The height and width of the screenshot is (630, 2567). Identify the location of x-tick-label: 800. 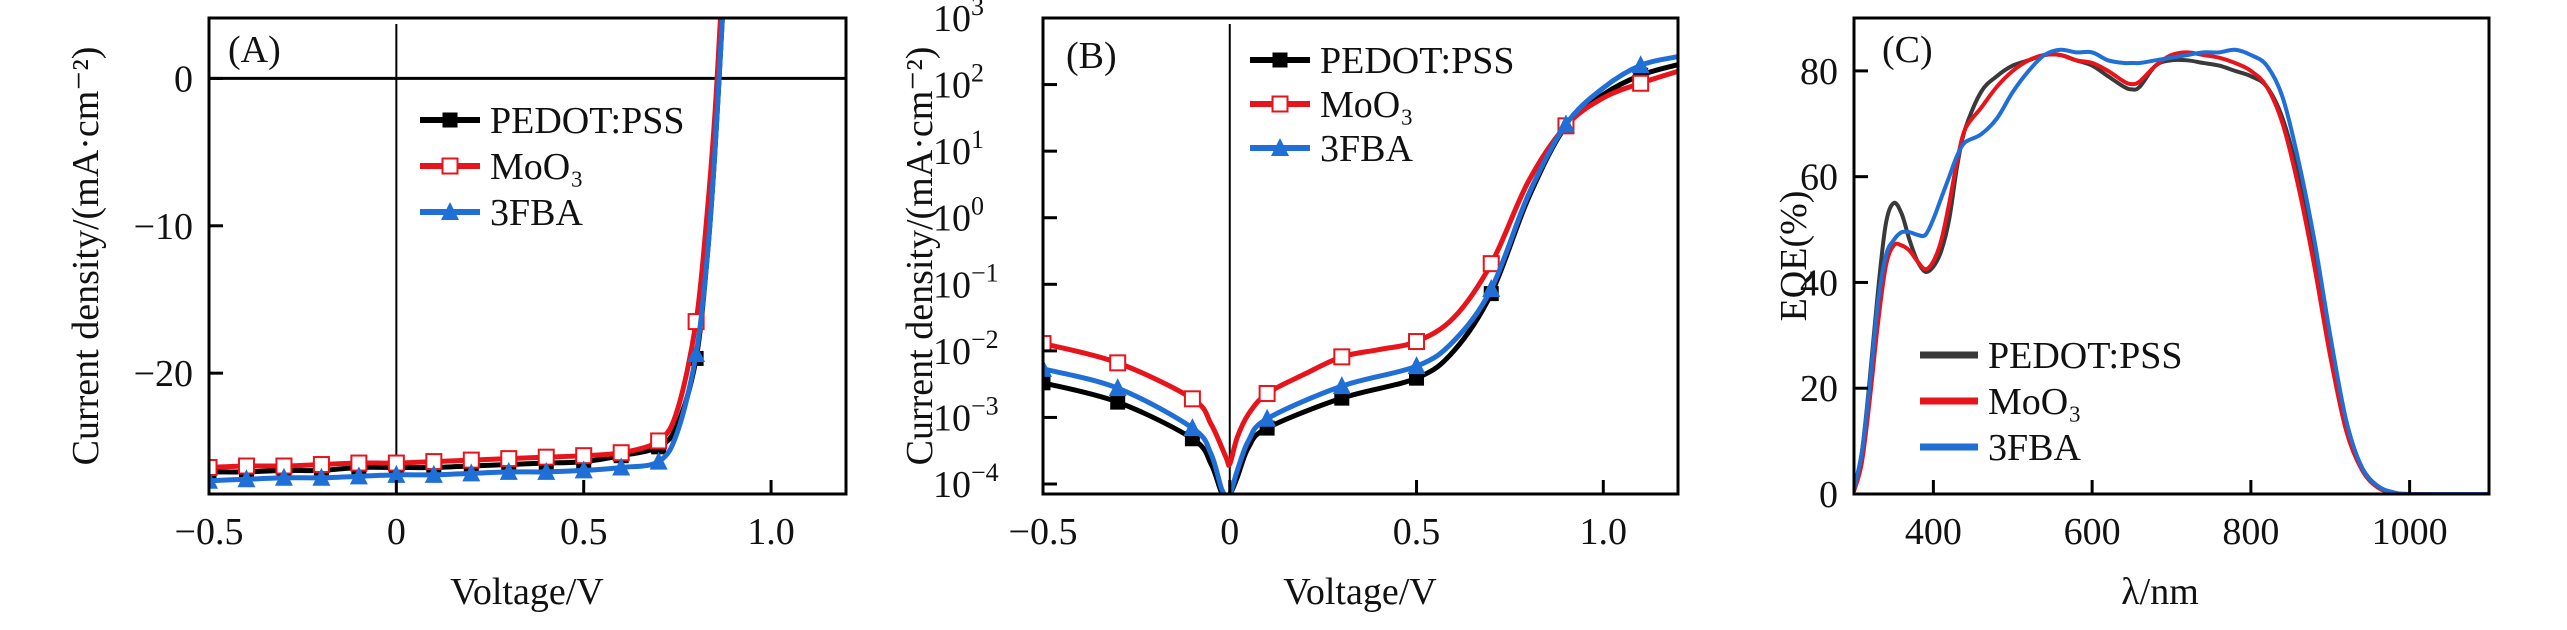
(2250, 532).